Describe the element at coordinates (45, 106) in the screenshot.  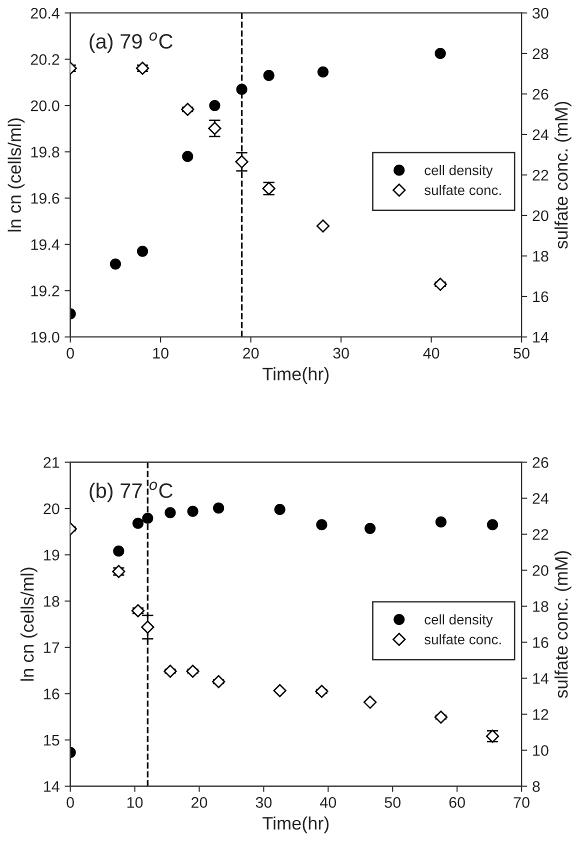
I see `y-tick-label: 20.0` at that location.